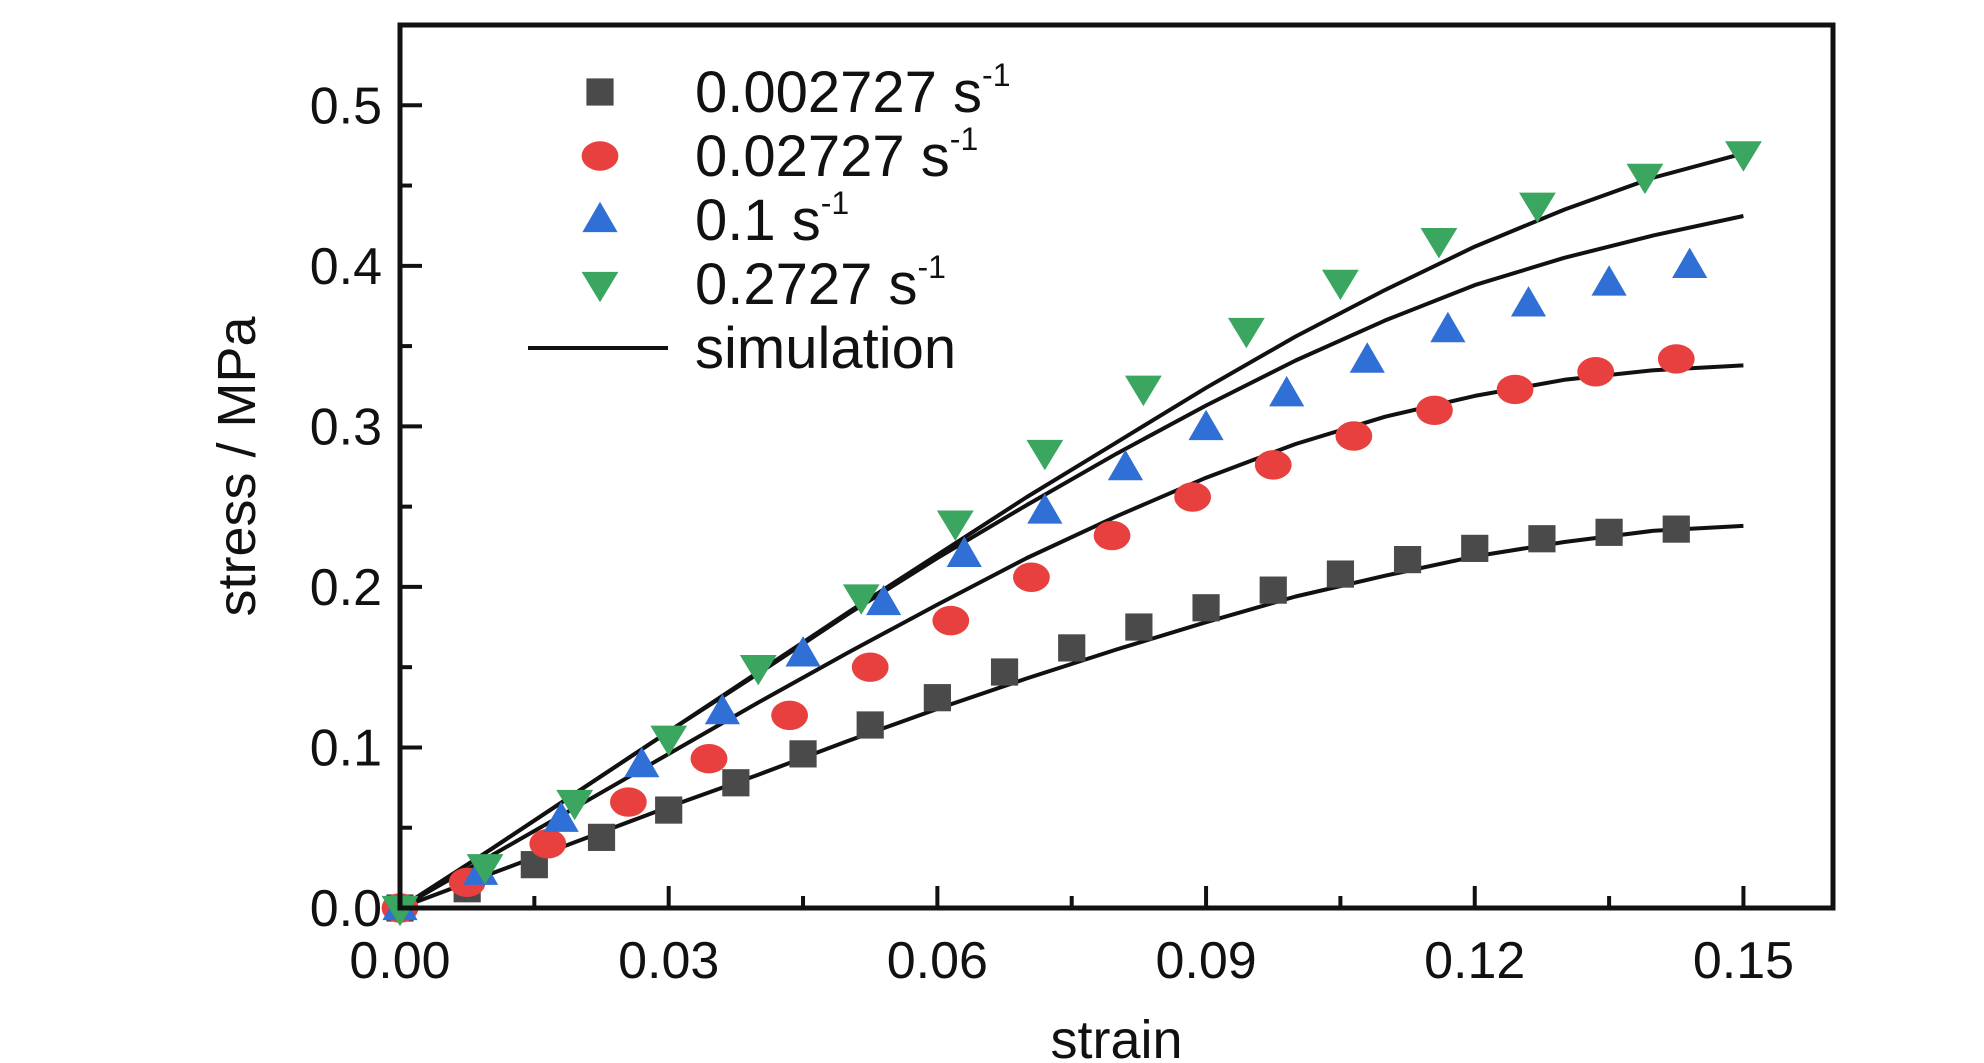  Describe the element at coordinates (346, 427) in the screenshot. I see `y-tick-label: 0.3` at that location.